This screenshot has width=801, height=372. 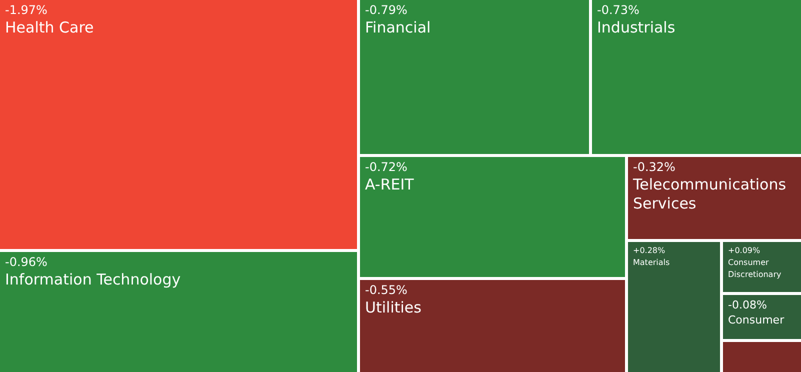 I want to click on data-label: +0.09%, so click(x=744, y=251).